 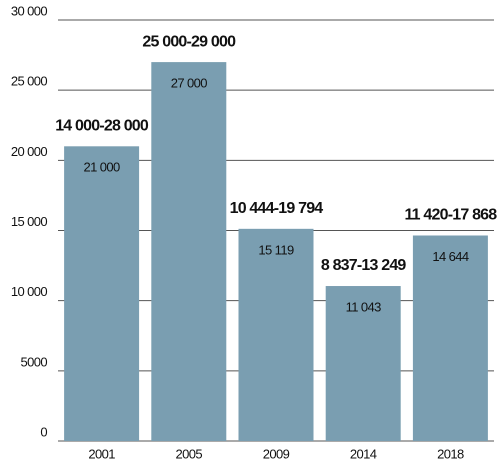 What do you see at coordinates (364, 265) in the screenshot?
I see `range-annotation: 8 837-13 249` at bounding box center [364, 265].